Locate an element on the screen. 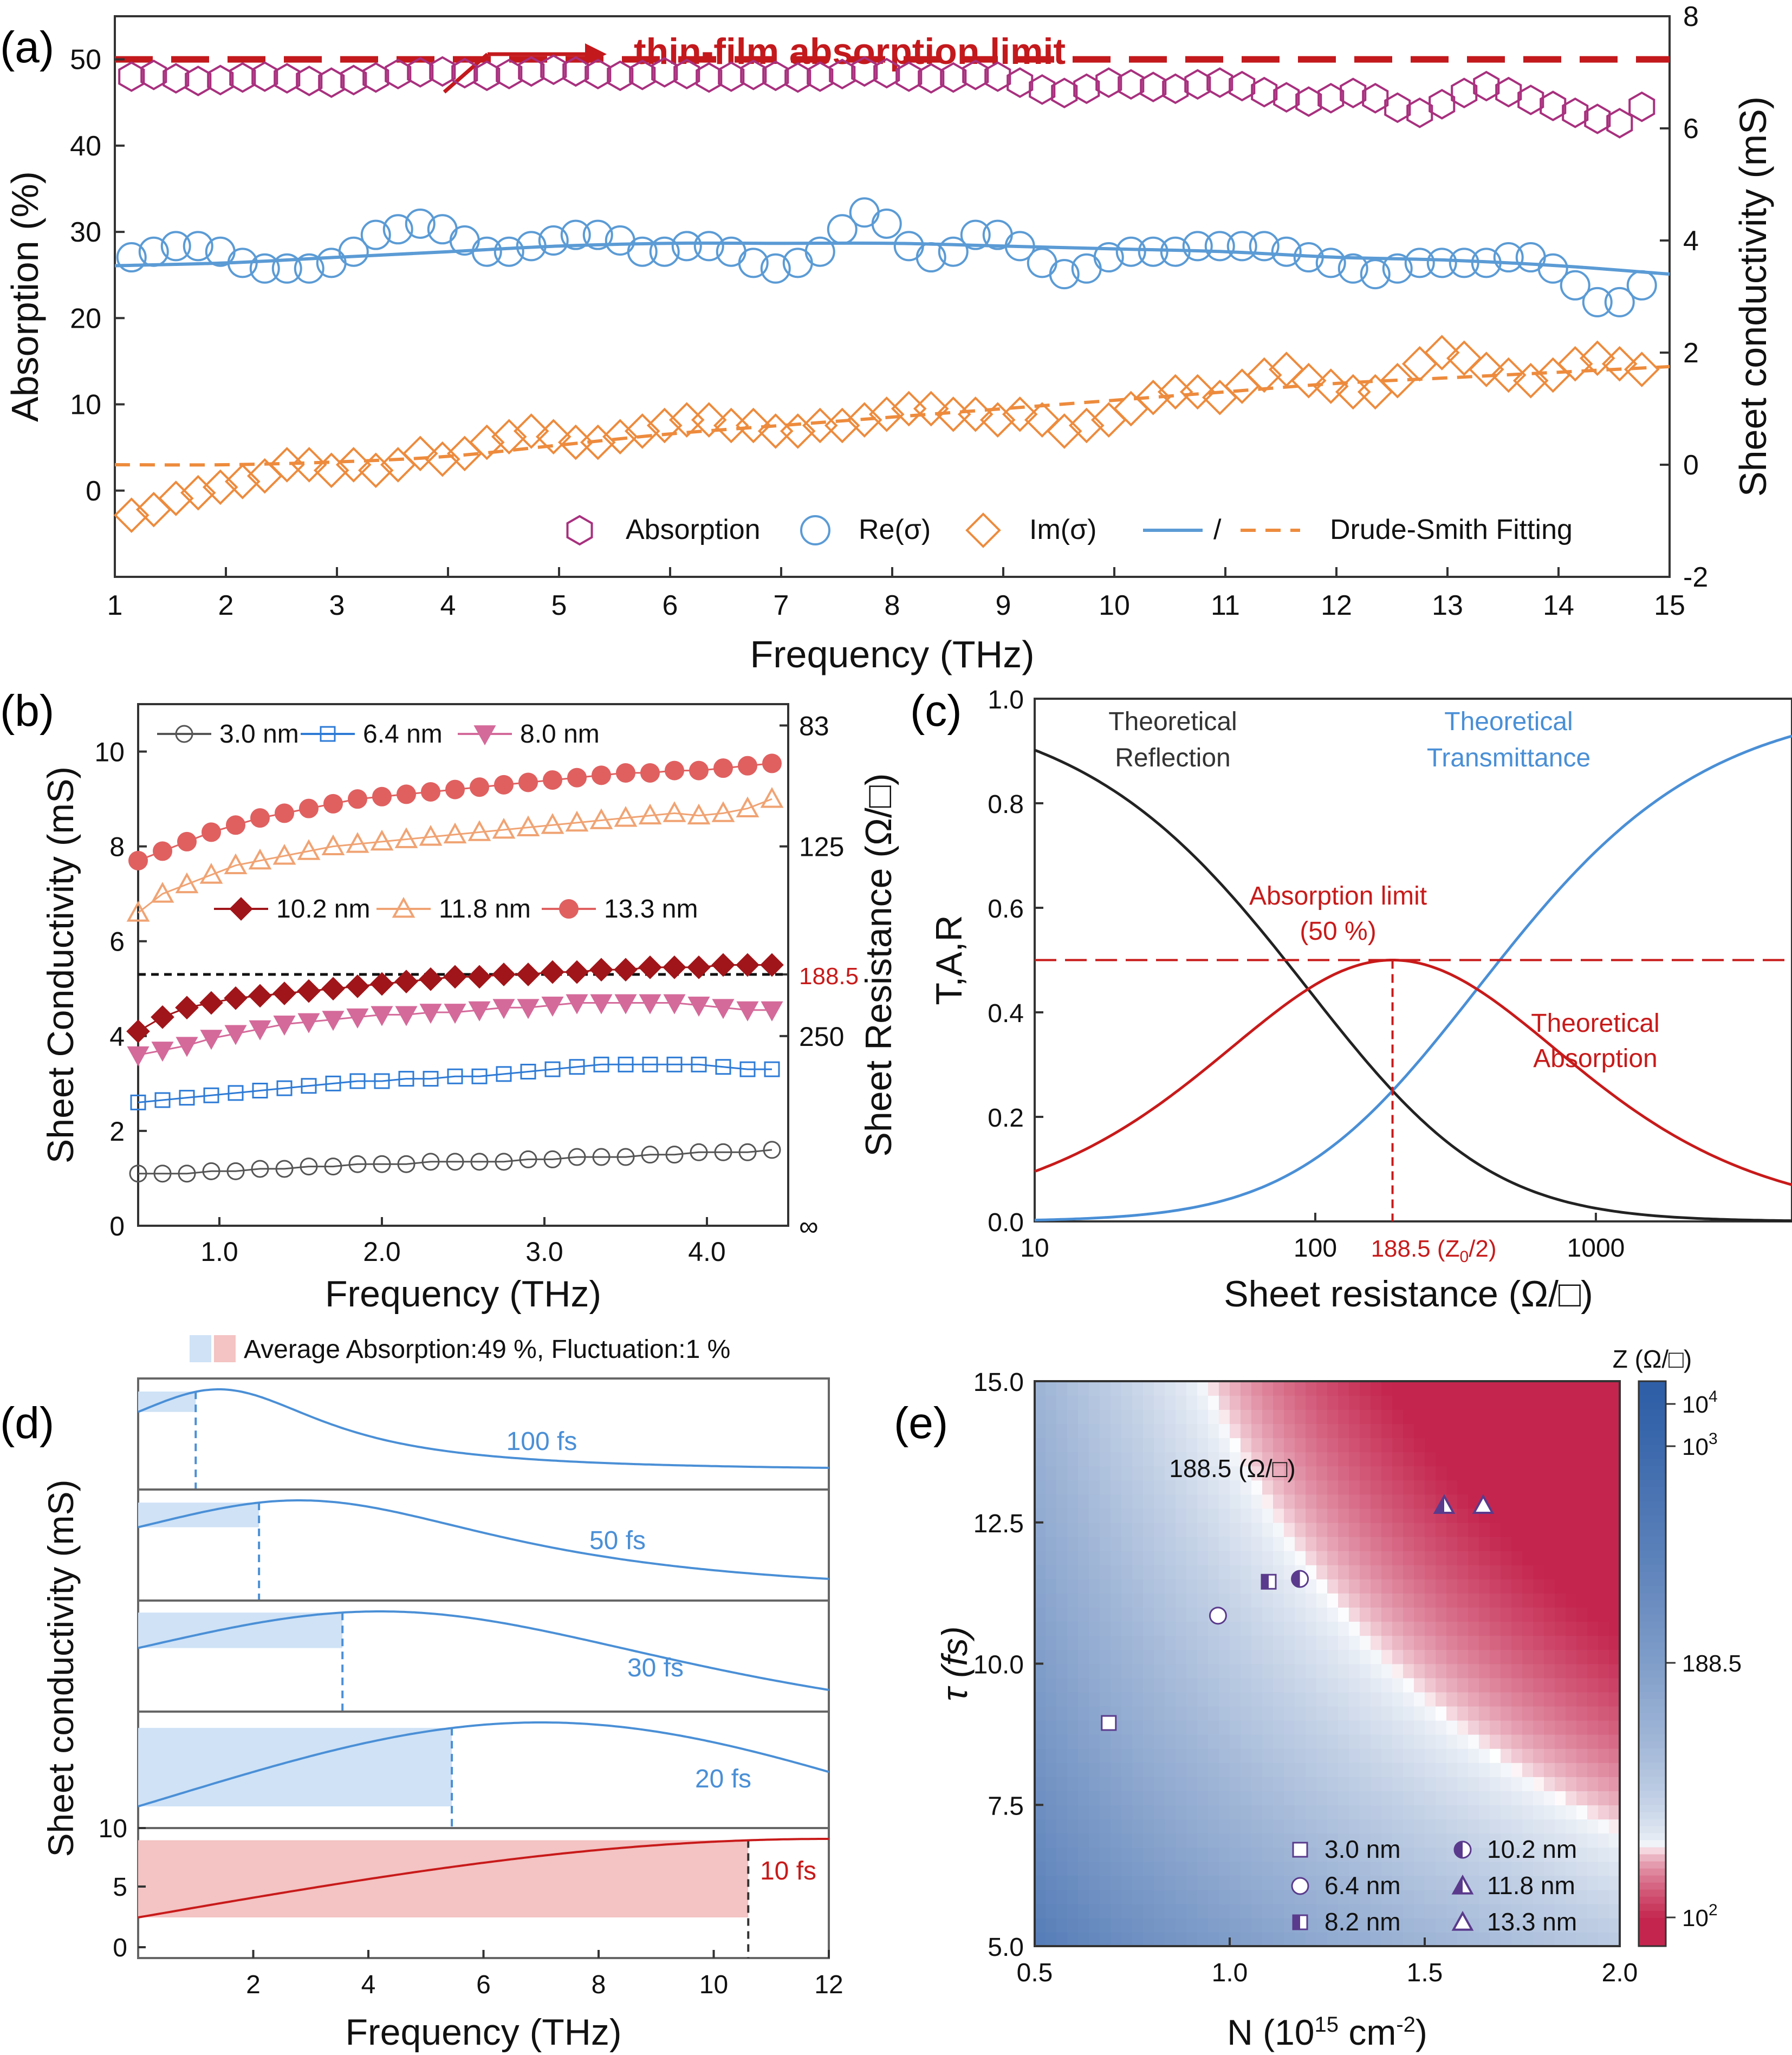 The image size is (1792, 2055). y-tick-label: 7.5 is located at coordinates (1006, 1806).